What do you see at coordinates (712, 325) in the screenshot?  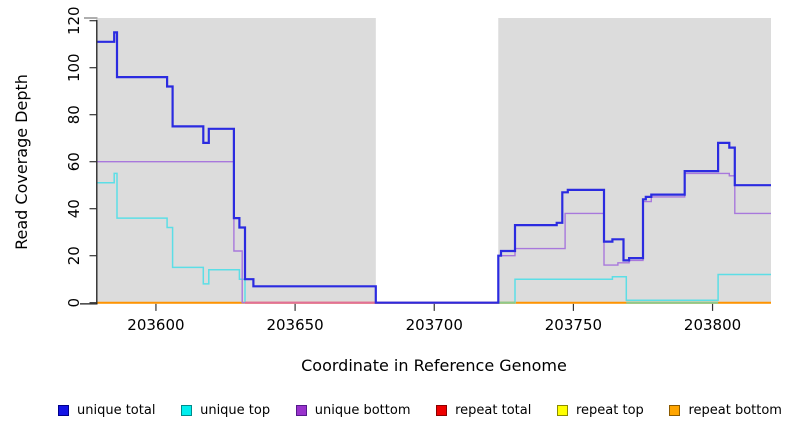 I see `x-tick-label: 203800` at bounding box center [712, 325].